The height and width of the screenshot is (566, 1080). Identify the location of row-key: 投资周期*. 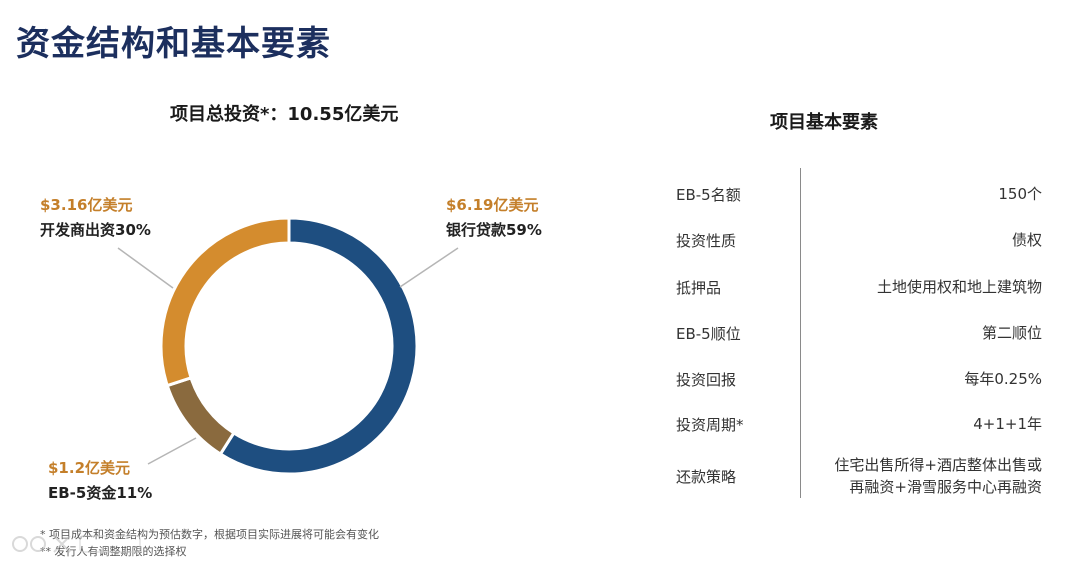
(710, 424).